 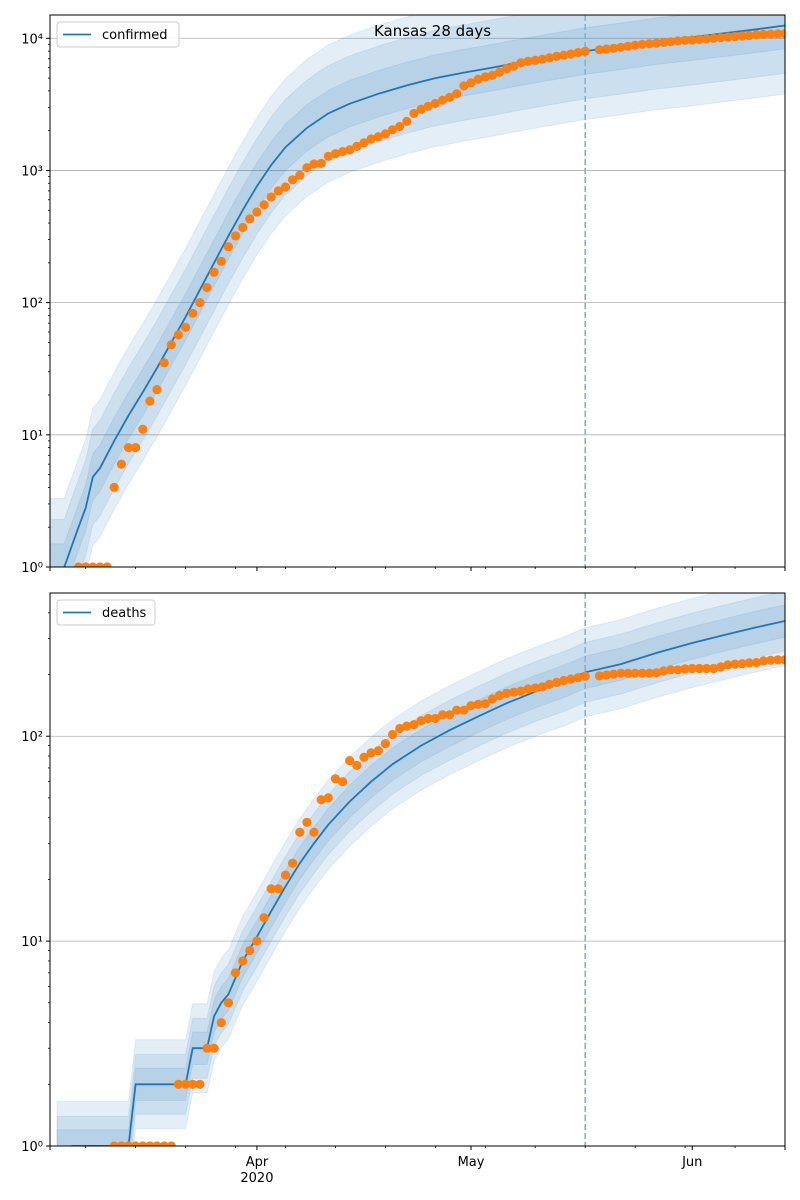 I want to click on y-tick-label: 10⁰, so click(x=32, y=1147).